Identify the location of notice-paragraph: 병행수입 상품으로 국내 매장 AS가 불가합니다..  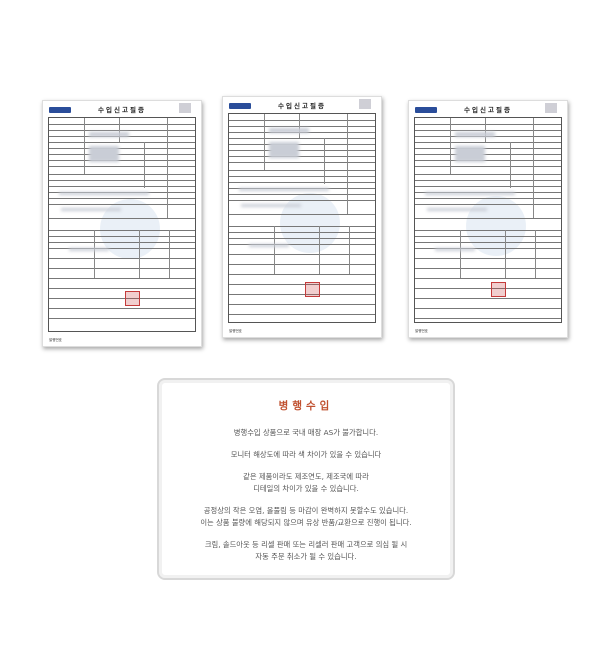
(306, 433).